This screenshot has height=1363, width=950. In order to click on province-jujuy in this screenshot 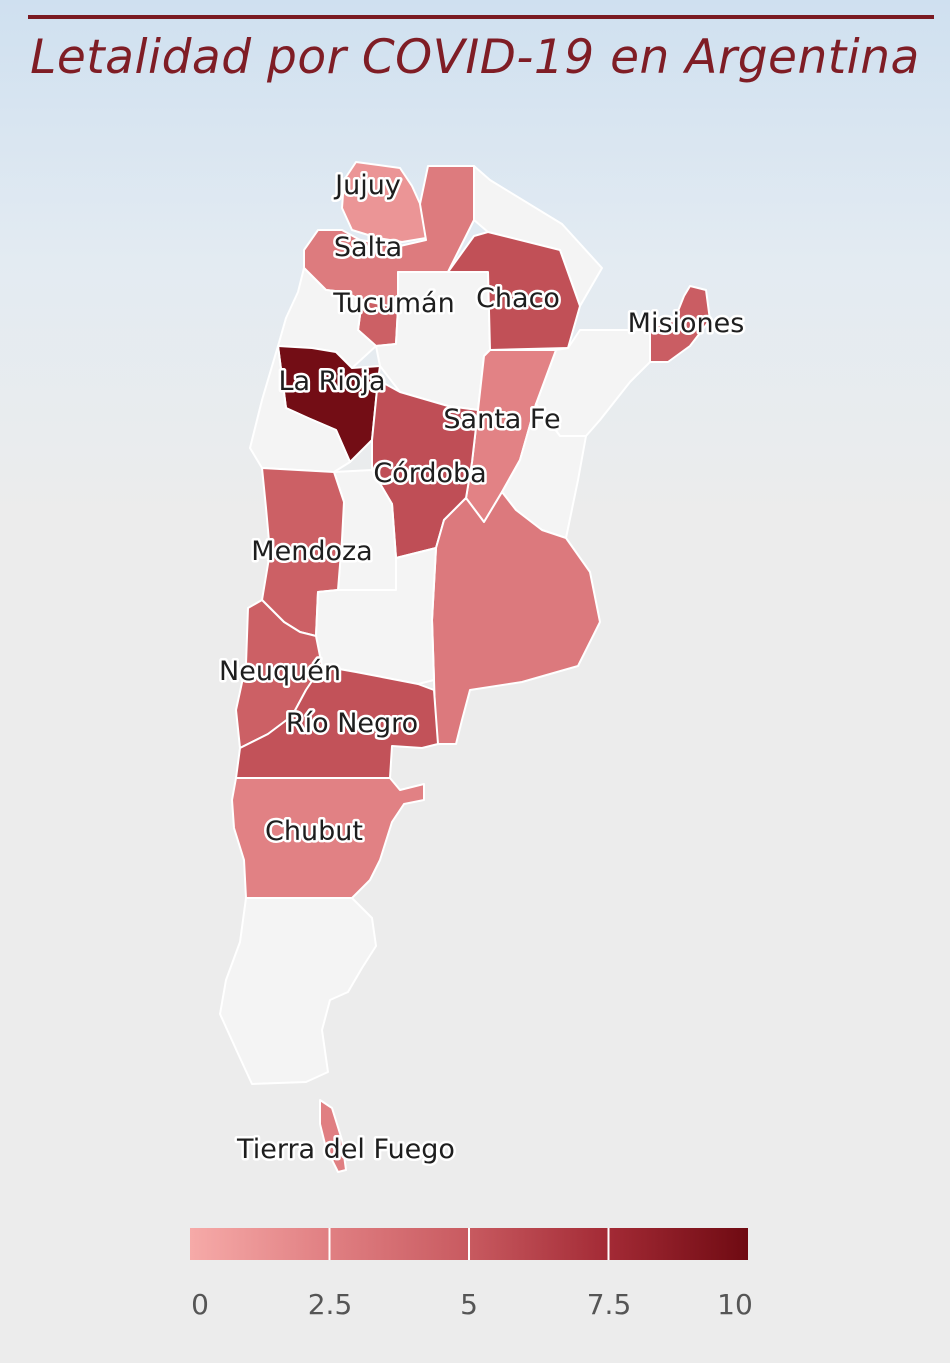, I will do `click(384, 202)`.